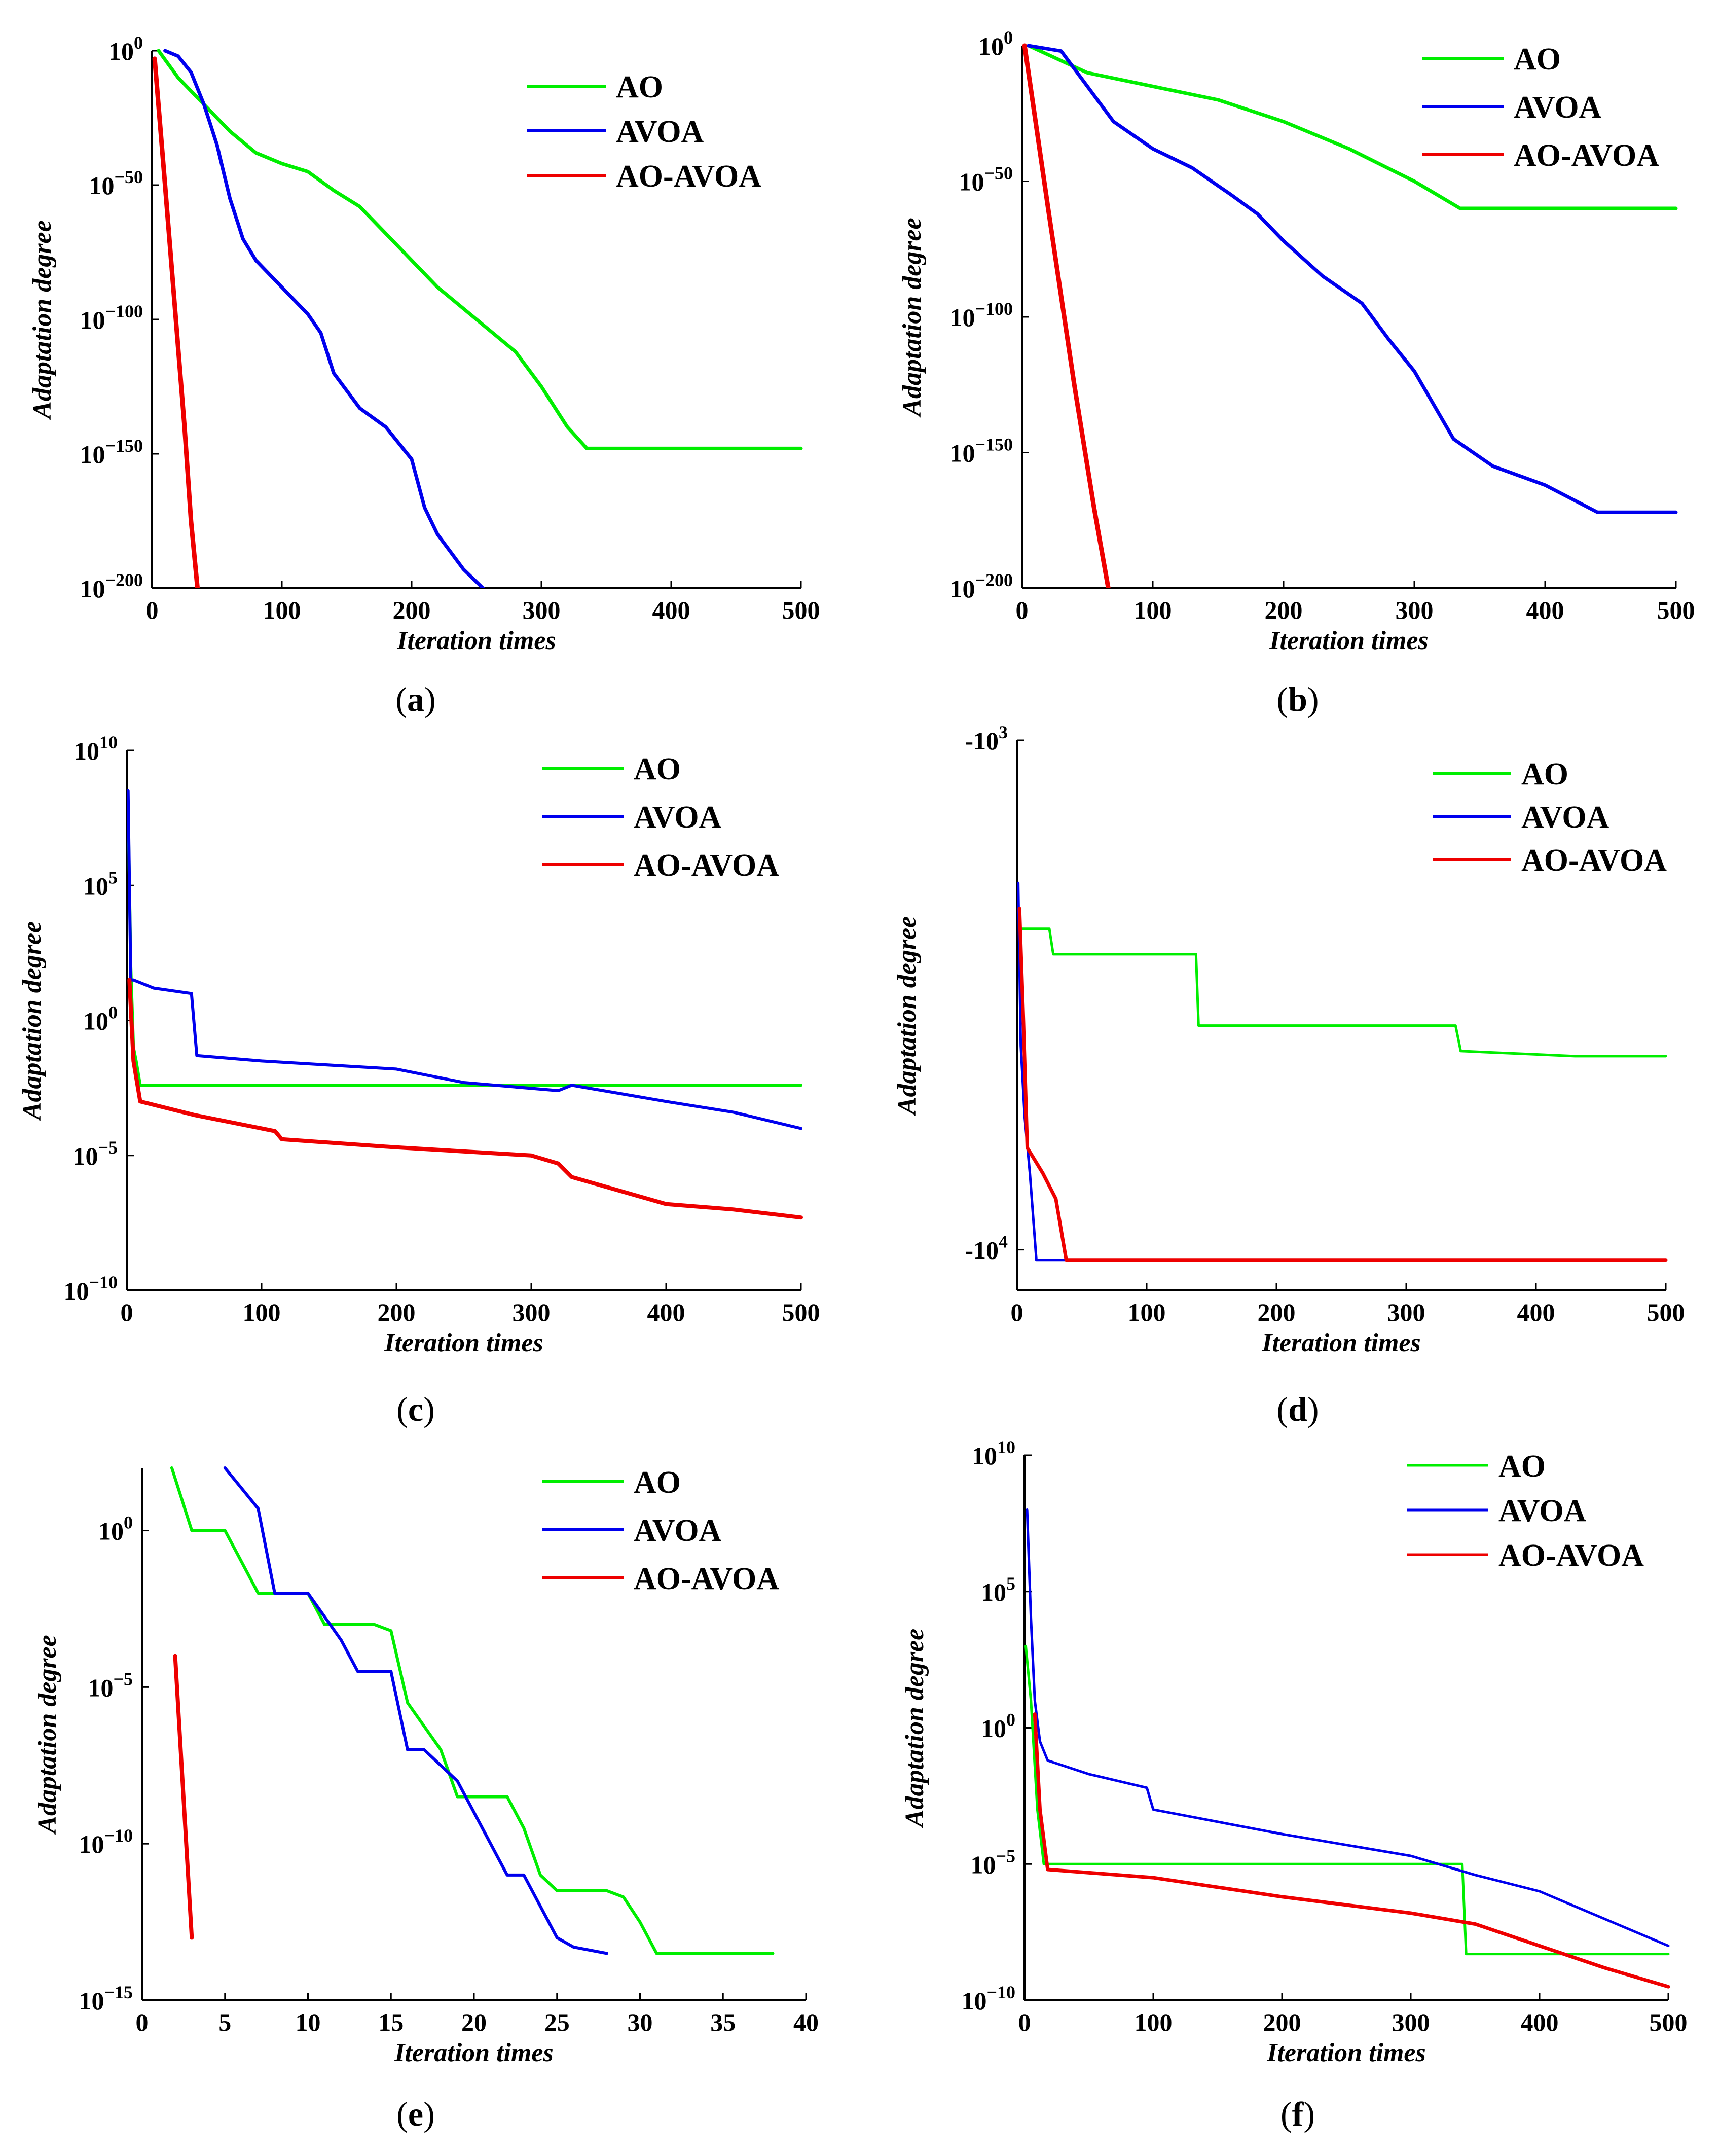 The image size is (1720, 2156). What do you see at coordinates (224, 2022) in the screenshot?
I see `x-tick-label: 5` at bounding box center [224, 2022].